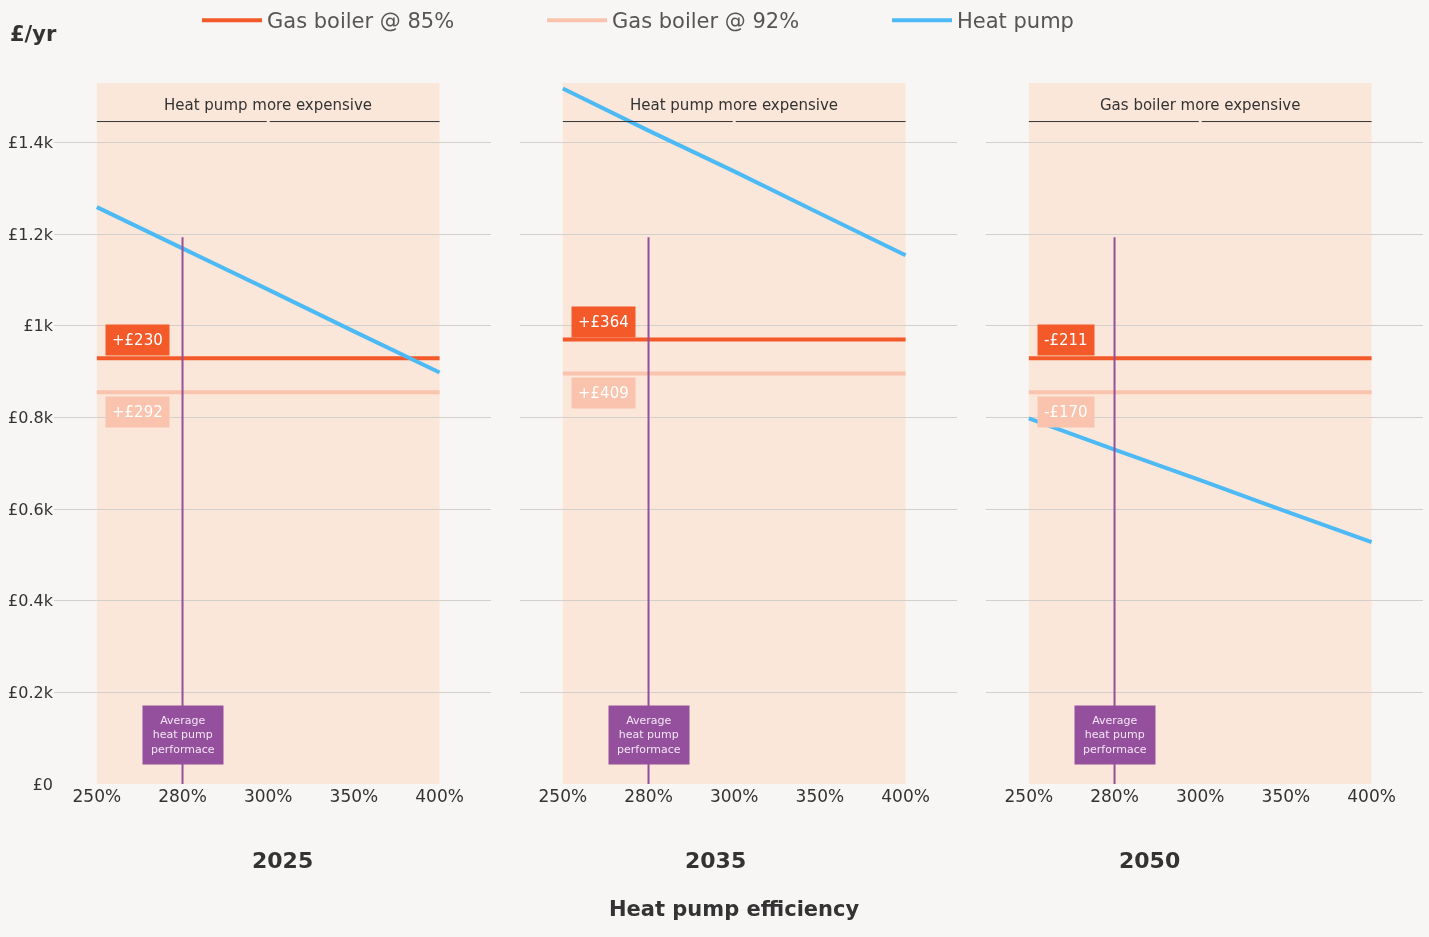 The image size is (1429, 937). What do you see at coordinates (31, 418) in the screenshot?
I see `y-tick-label: £0.8k` at bounding box center [31, 418].